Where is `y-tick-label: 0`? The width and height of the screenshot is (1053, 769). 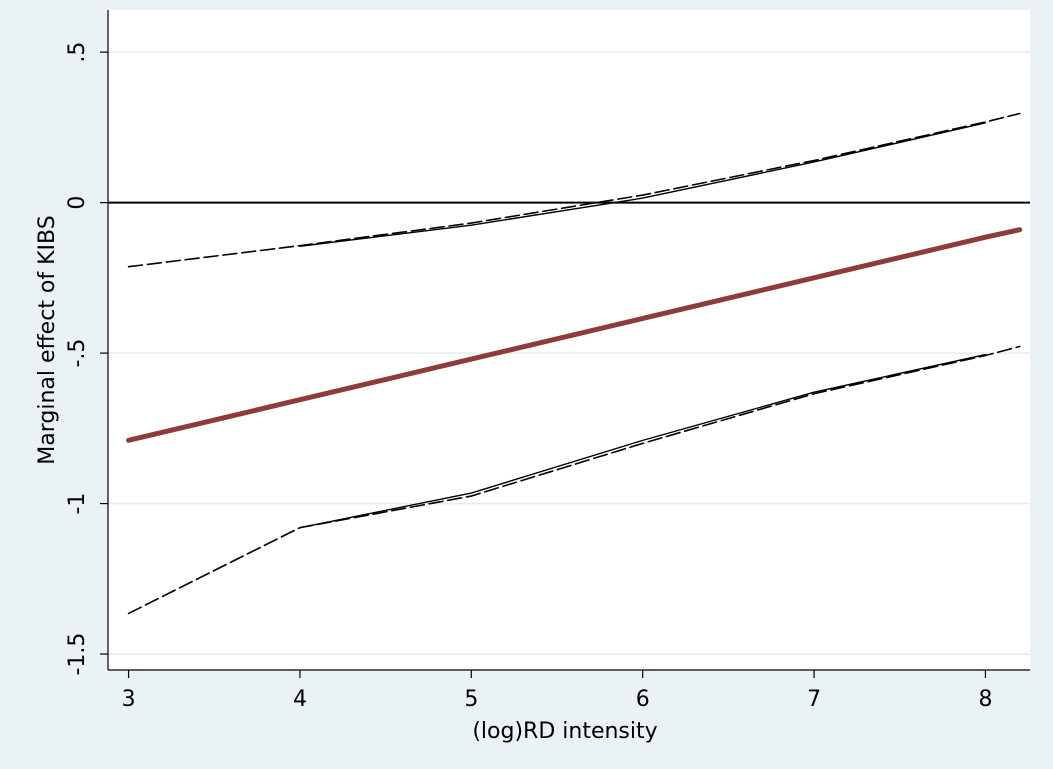
y-tick-label: 0 is located at coordinates (77, 203).